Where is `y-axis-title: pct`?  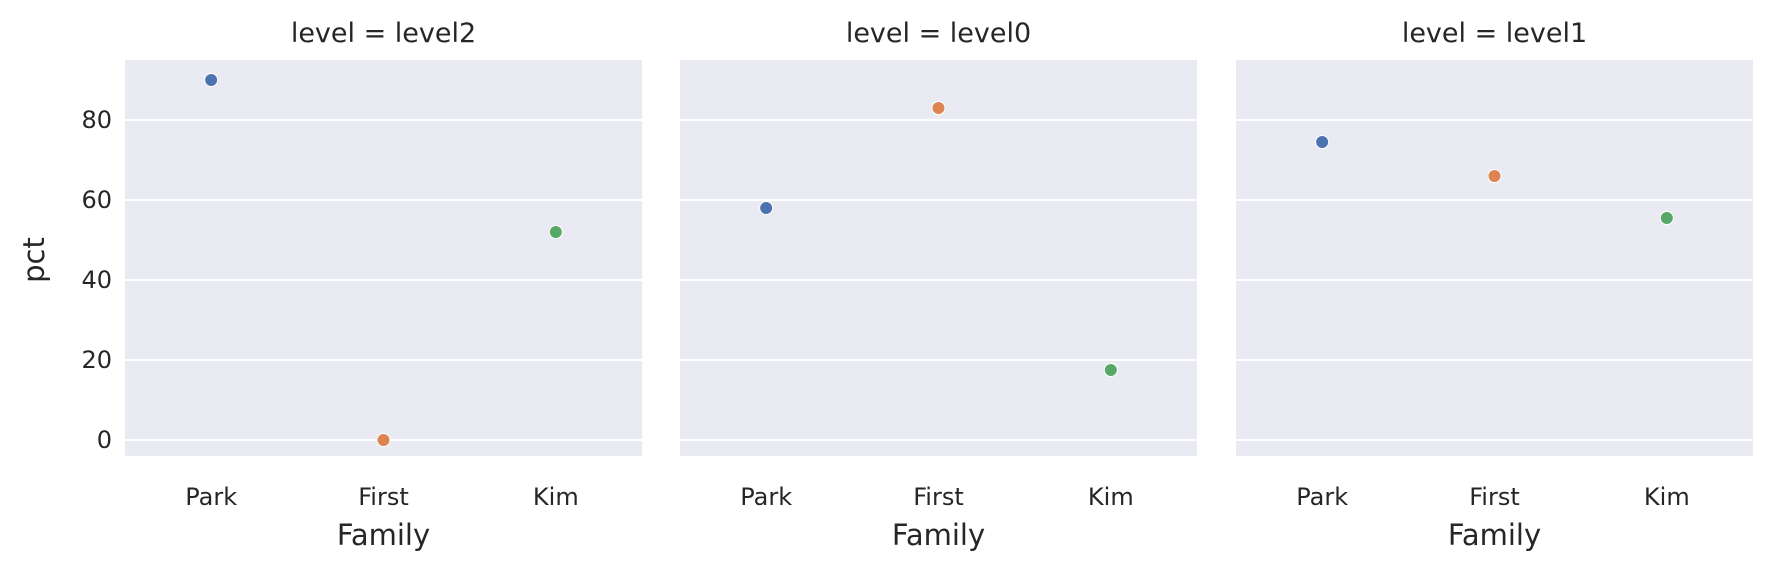
y-axis-title: pct is located at coordinates (34, 260).